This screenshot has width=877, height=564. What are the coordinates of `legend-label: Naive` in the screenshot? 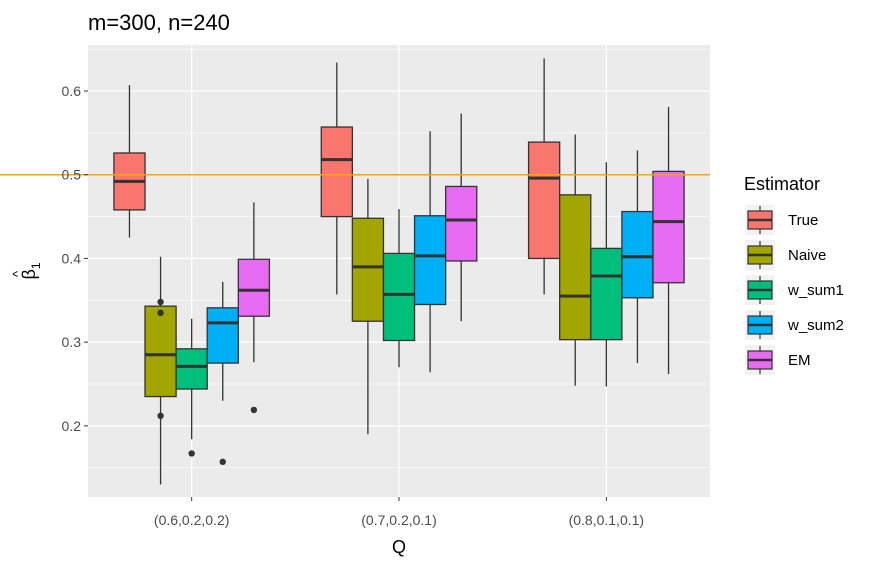 It's located at (807, 255).